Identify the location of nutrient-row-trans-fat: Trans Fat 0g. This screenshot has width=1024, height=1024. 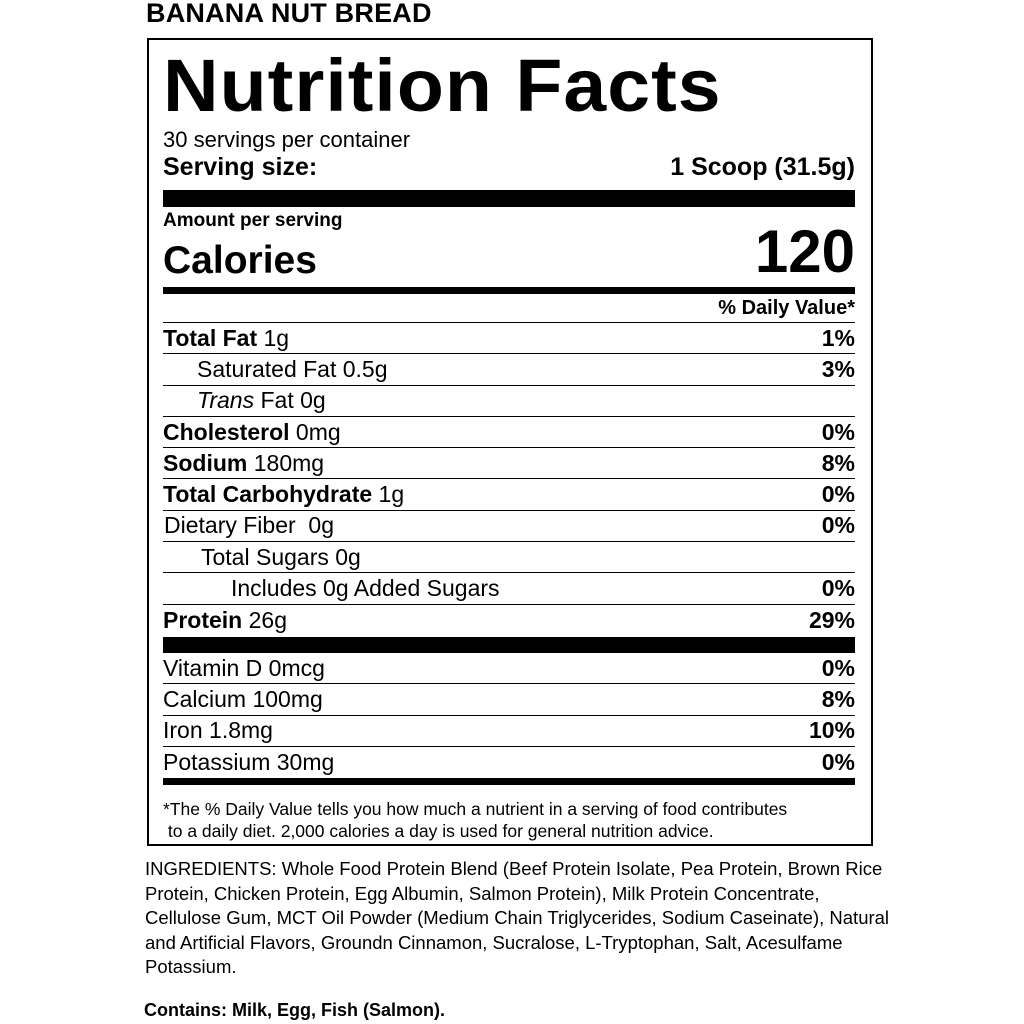
(509, 401).